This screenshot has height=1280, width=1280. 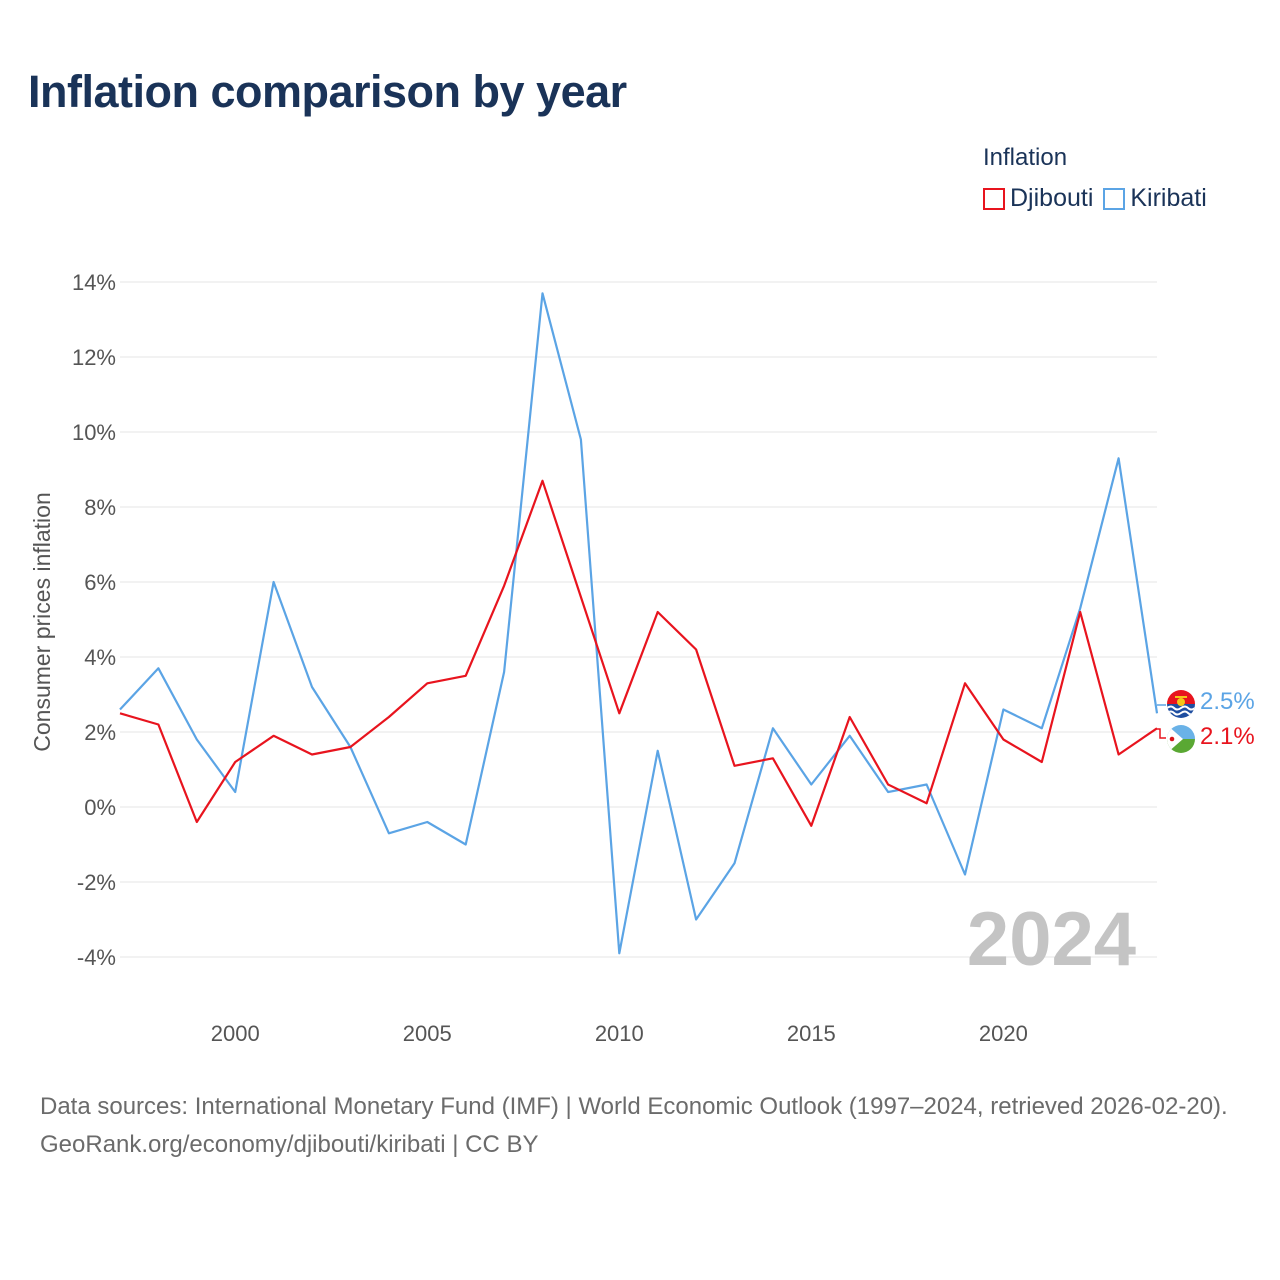 What do you see at coordinates (1095, 198) in the screenshot?
I see `legend: Djibouti Kiribati` at bounding box center [1095, 198].